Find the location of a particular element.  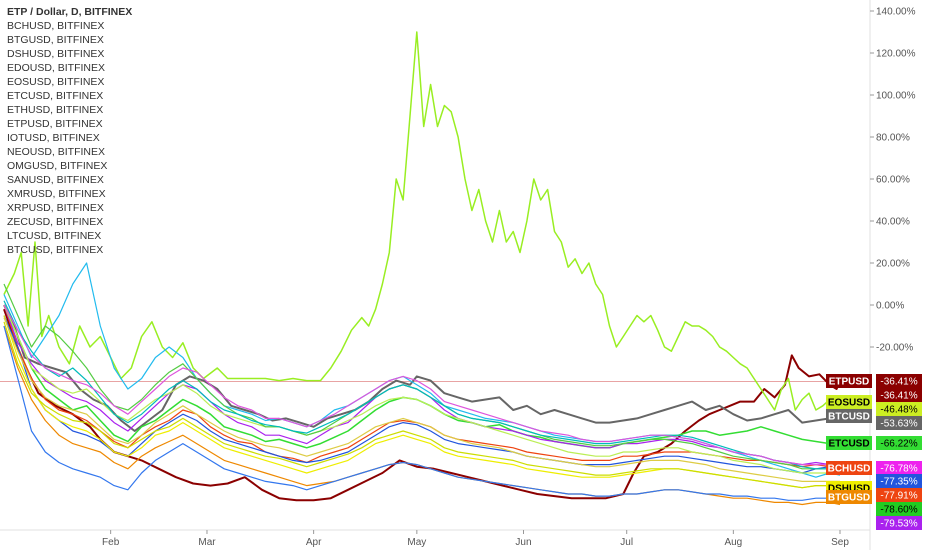

chart-title: ETP / Dollar, D, BITFINEX is located at coordinates (70, 12).